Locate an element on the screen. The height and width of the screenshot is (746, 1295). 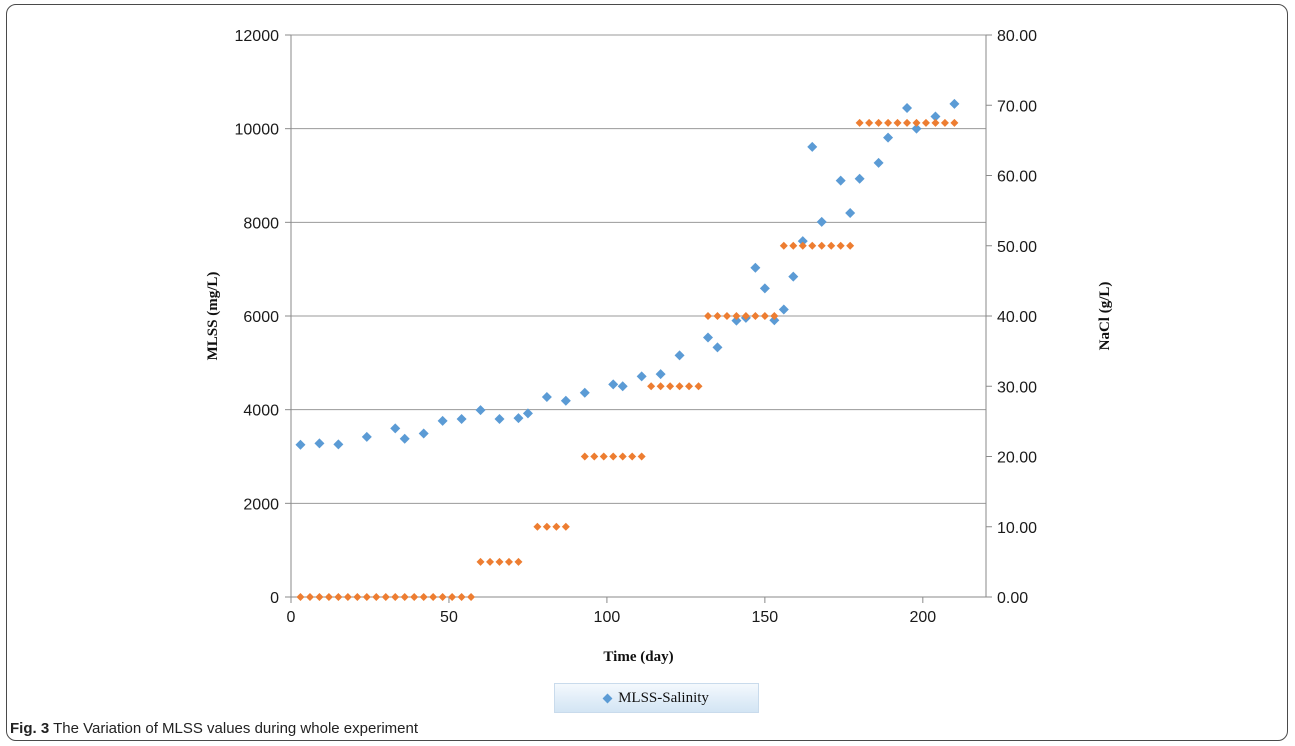
y2-tick-label: 20.00 is located at coordinates (1017, 458).